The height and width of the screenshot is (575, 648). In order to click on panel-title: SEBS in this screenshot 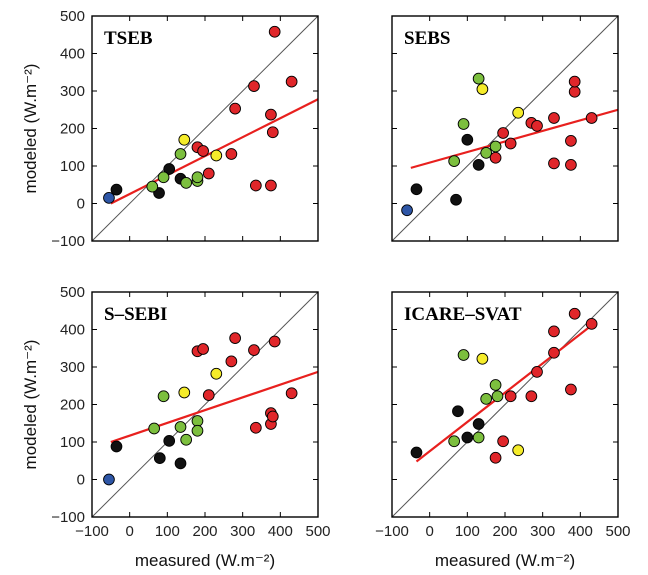, I will do `click(427, 38)`.